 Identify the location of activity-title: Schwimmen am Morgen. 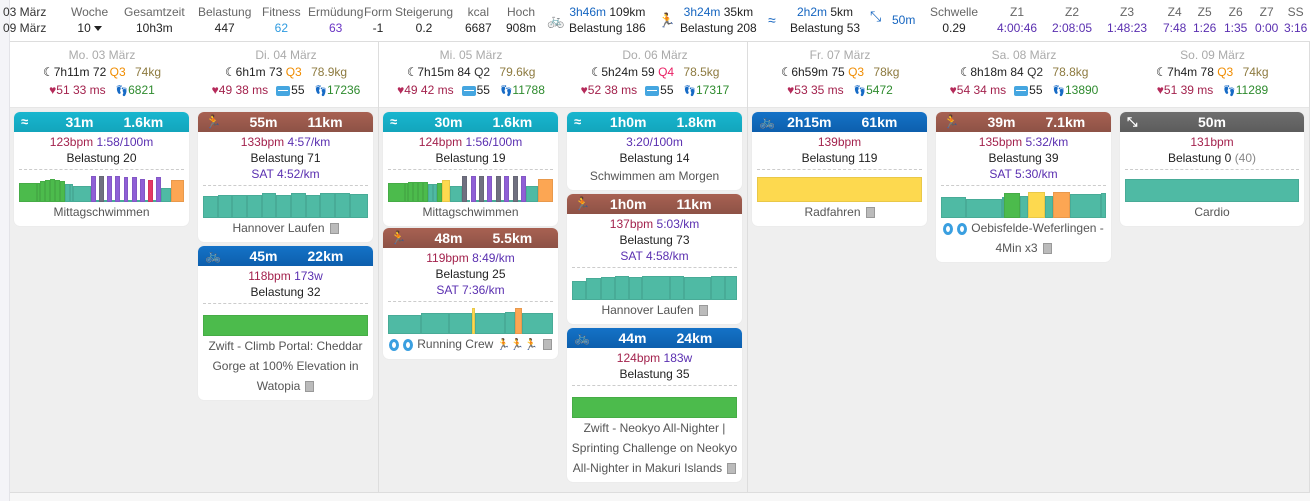
(654, 176).